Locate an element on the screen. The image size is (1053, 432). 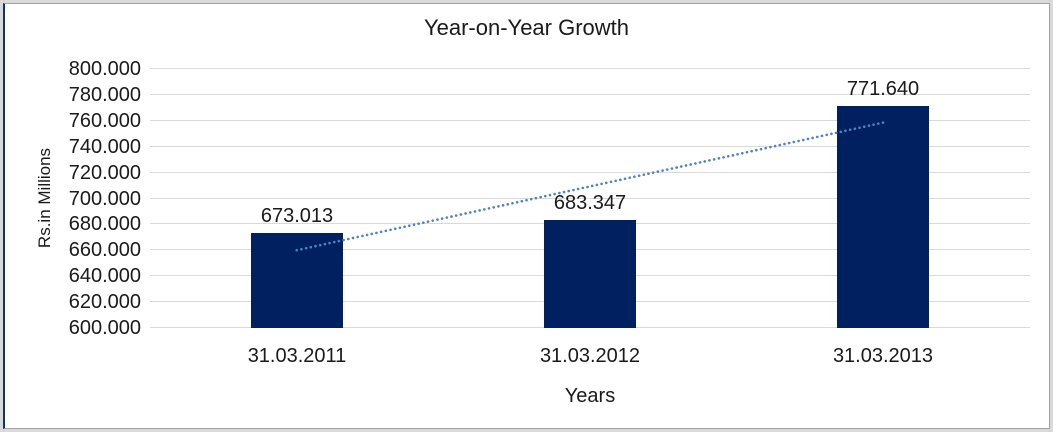
x-tick-label: 31.03.2011 is located at coordinates (297, 356).